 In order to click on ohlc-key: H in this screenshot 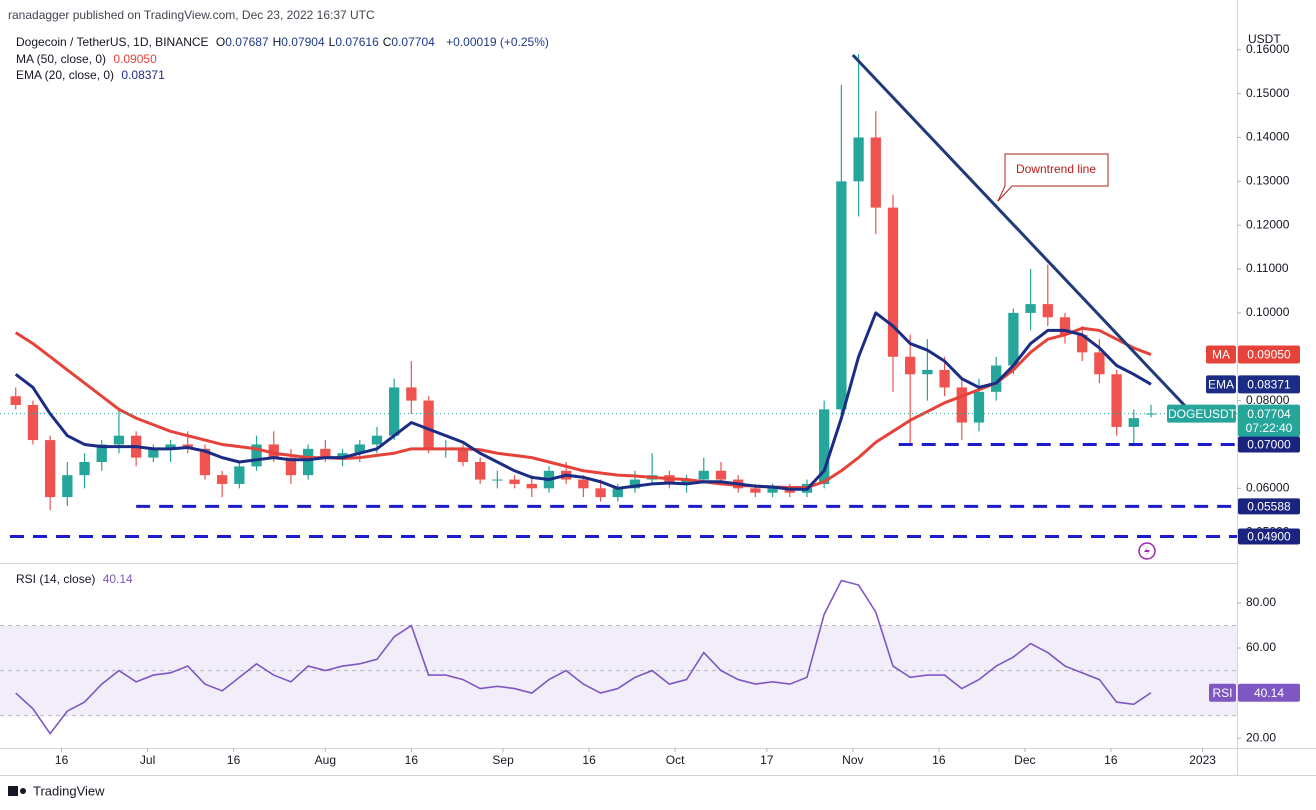, I will do `click(277, 42)`.